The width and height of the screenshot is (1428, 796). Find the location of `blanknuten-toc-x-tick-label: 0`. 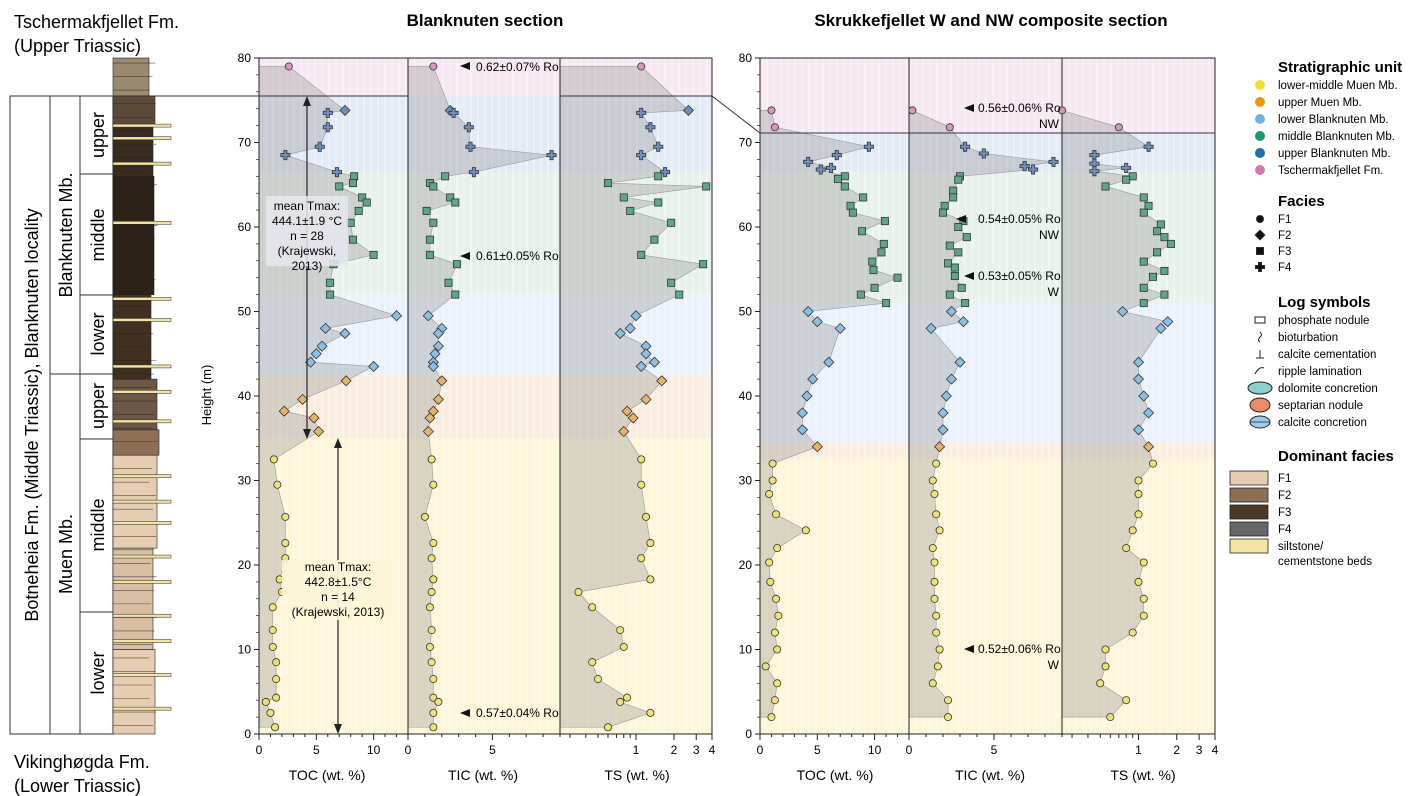

blanknuten-toc-x-tick-label: 0 is located at coordinates (259, 750).